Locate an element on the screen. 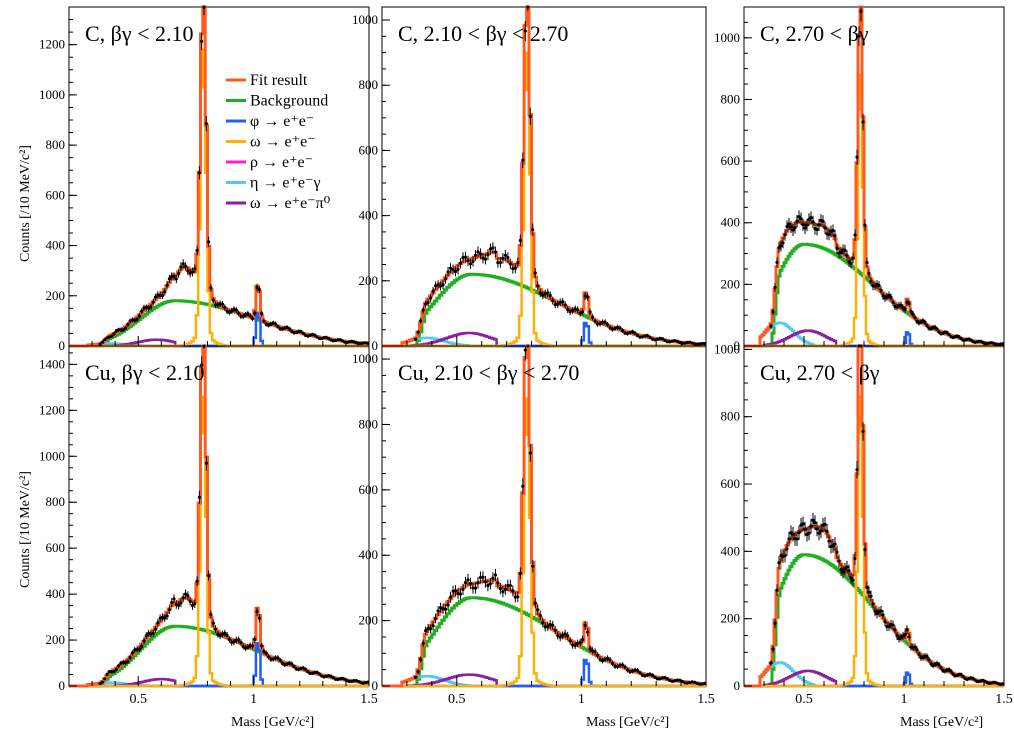  legend-label: Fit result is located at coordinates (279, 80).